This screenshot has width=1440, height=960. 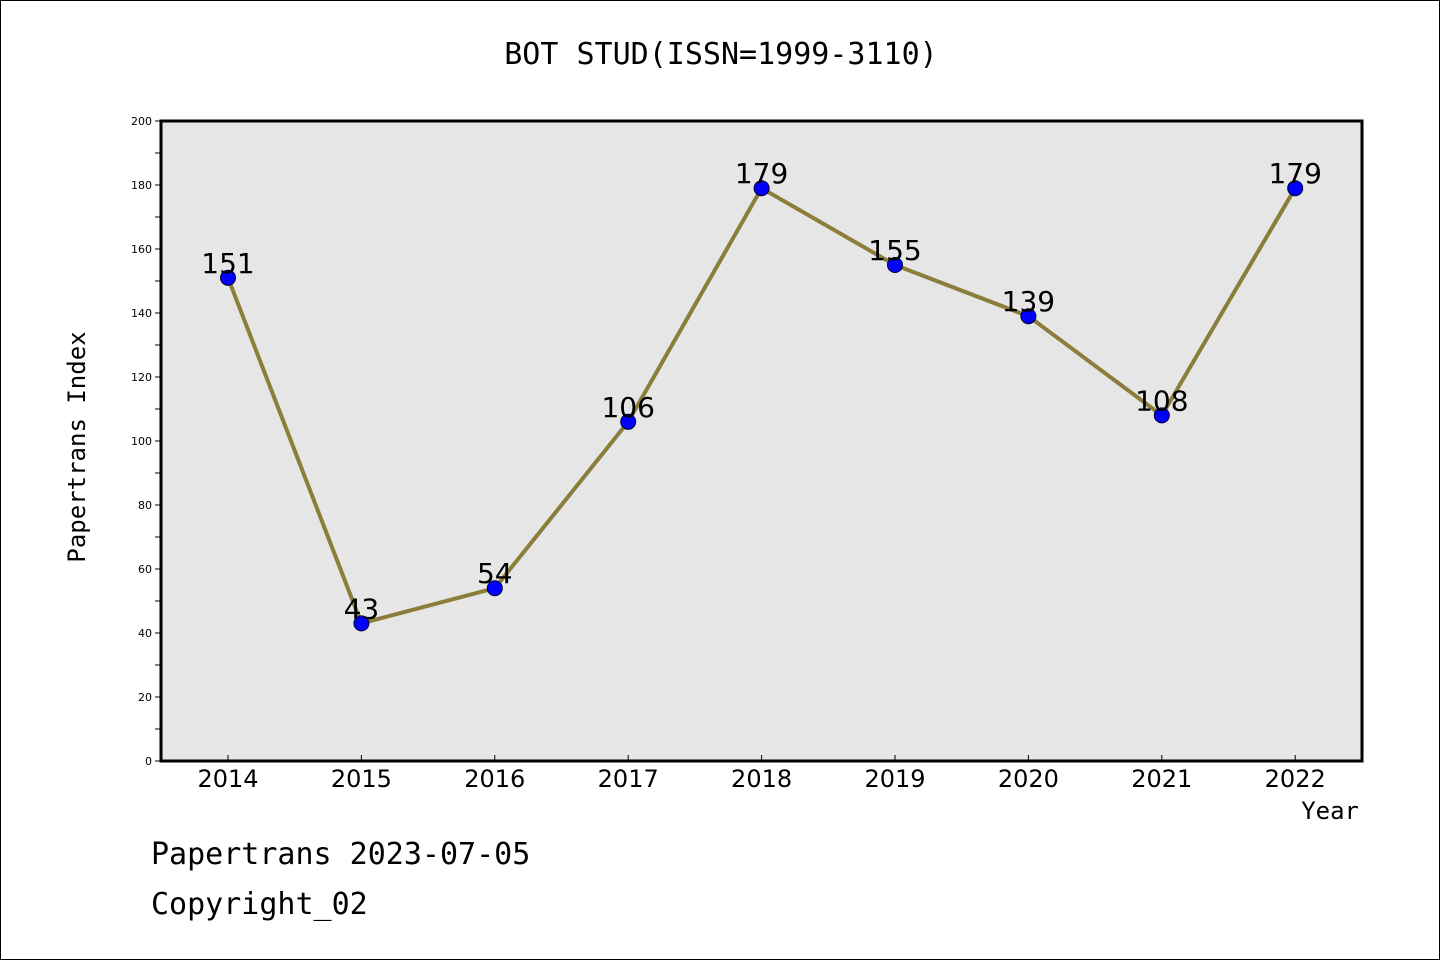 What do you see at coordinates (145, 633) in the screenshot?
I see `y-tick-label: 40` at bounding box center [145, 633].